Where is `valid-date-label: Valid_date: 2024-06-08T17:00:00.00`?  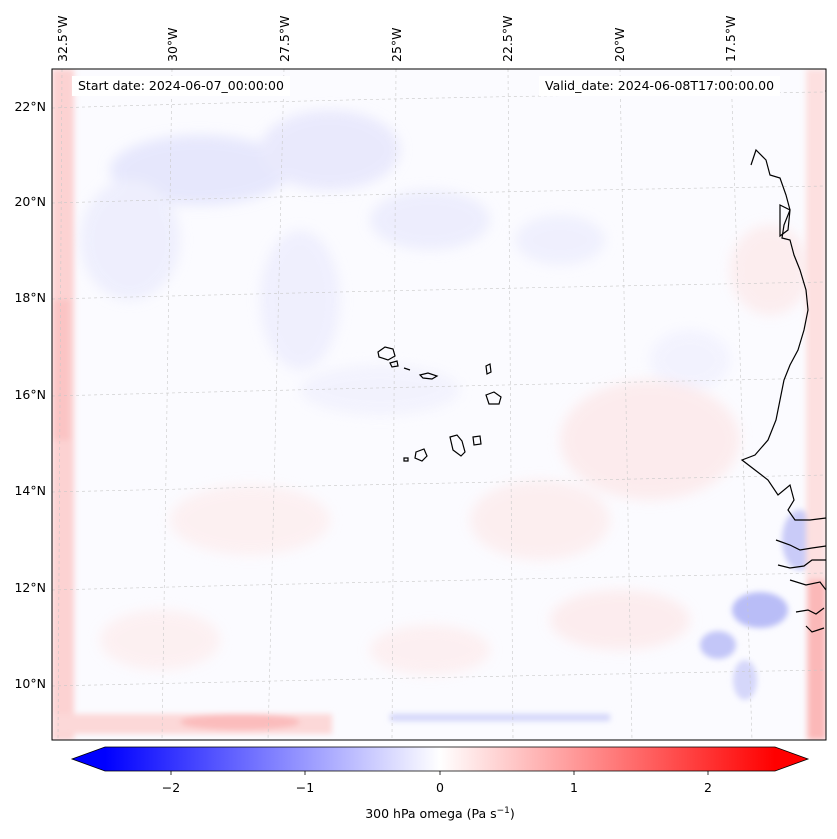 valid-date-label: Valid_date: 2024-06-08T17:00:00.00 is located at coordinates (660, 86).